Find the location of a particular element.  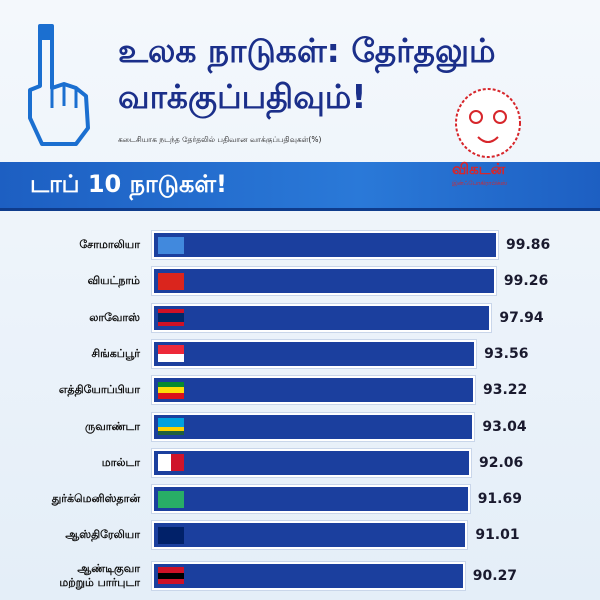

value-label: 93.04 is located at coordinates (504, 426).